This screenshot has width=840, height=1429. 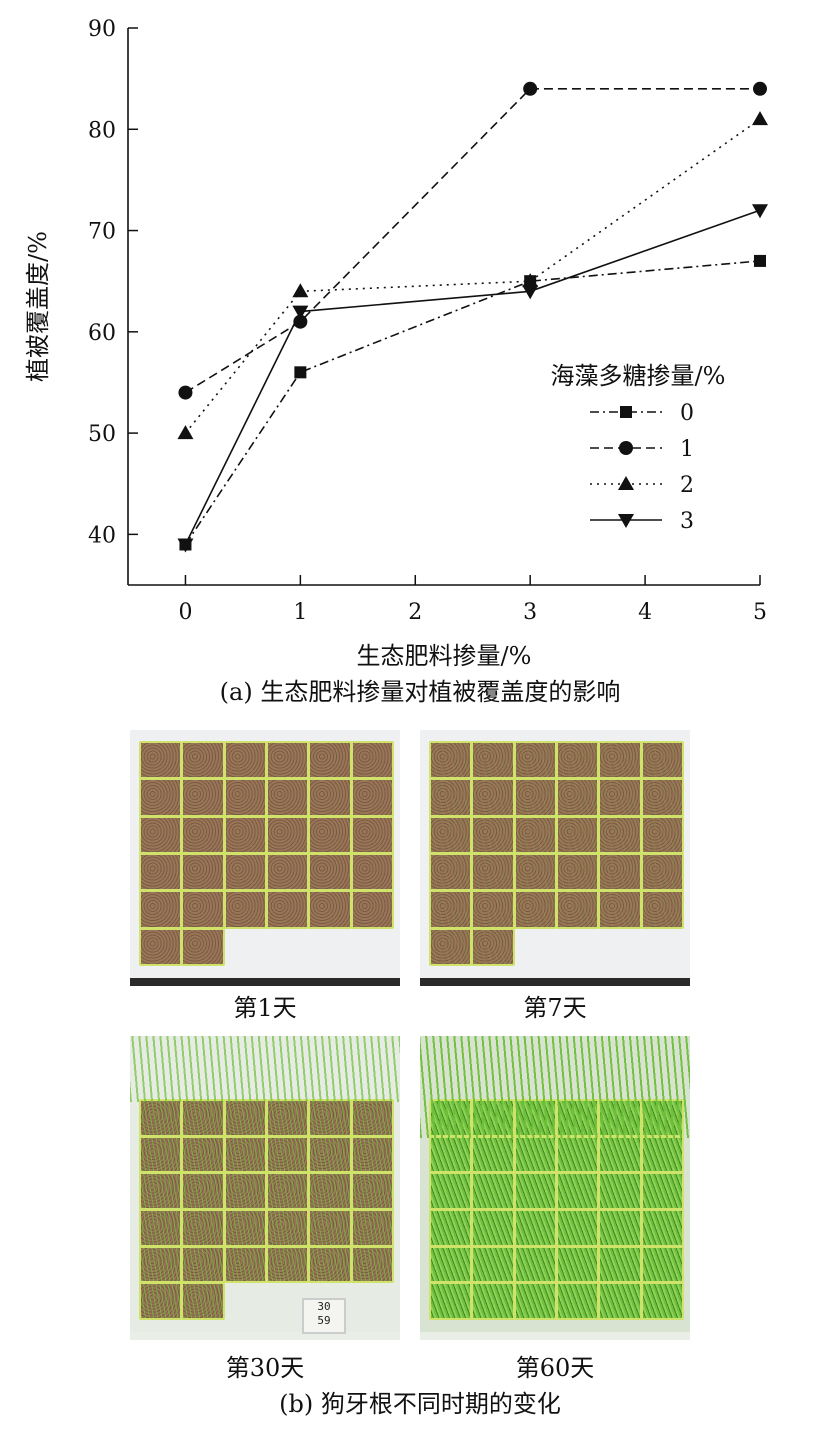 I want to click on y-tick-label: 90, so click(x=102, y=29).